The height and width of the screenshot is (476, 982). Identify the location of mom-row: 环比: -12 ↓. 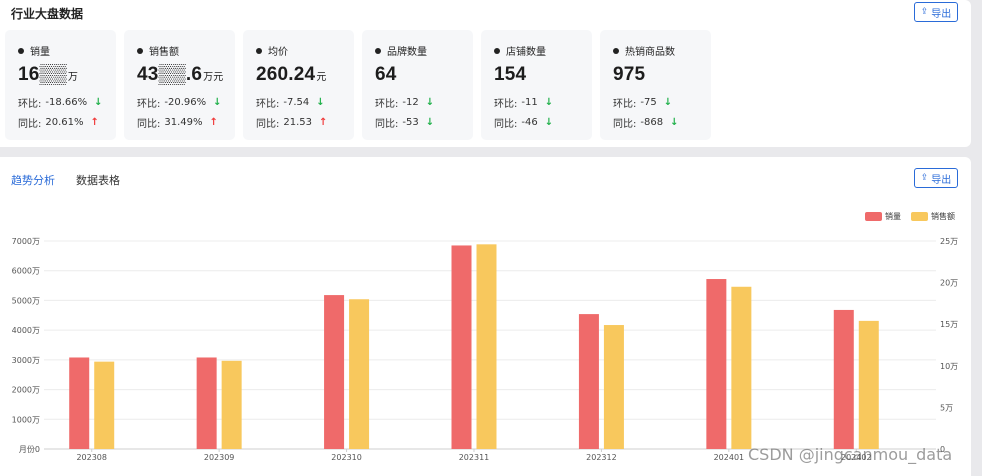
(404, 102).